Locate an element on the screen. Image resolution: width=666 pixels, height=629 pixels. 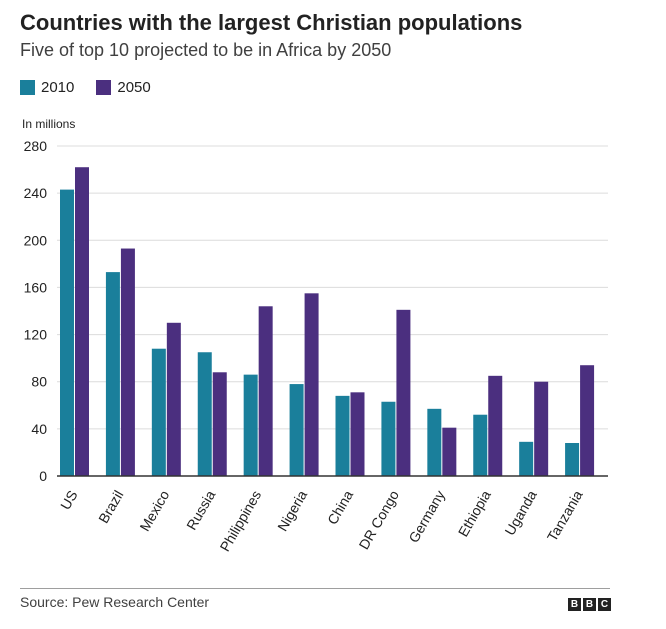
x-tick-label: Tanzania is located at coordinates (565, 515).